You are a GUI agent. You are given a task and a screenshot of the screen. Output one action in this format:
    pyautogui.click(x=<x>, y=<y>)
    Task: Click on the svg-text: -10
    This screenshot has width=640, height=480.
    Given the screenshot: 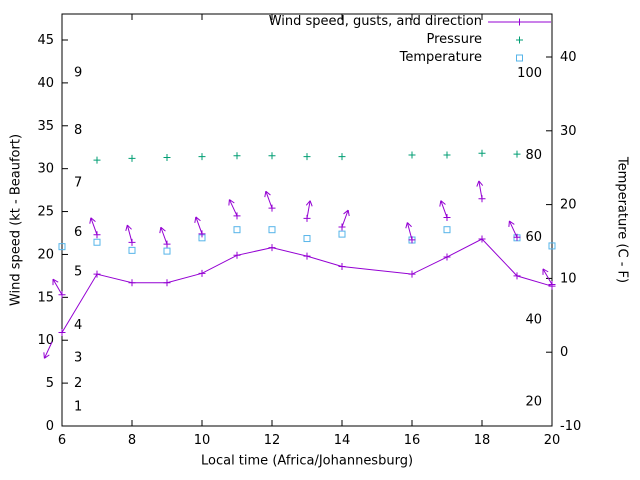 What is the action you would take?
    pyautogui.click(x=570, y=426)
    